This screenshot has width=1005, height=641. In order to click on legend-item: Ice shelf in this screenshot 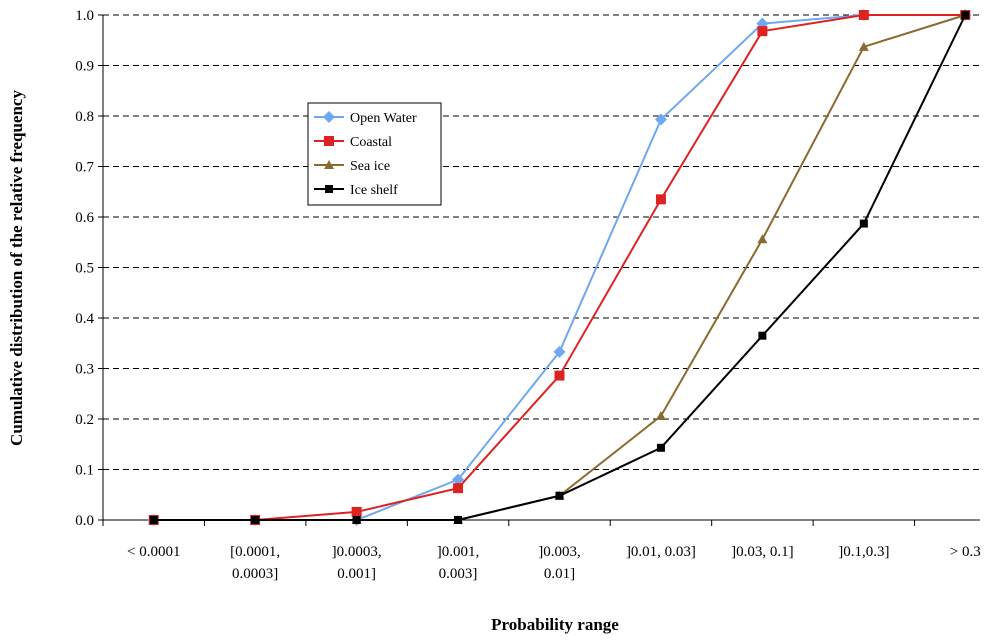, I will do `click(356, 190)`.